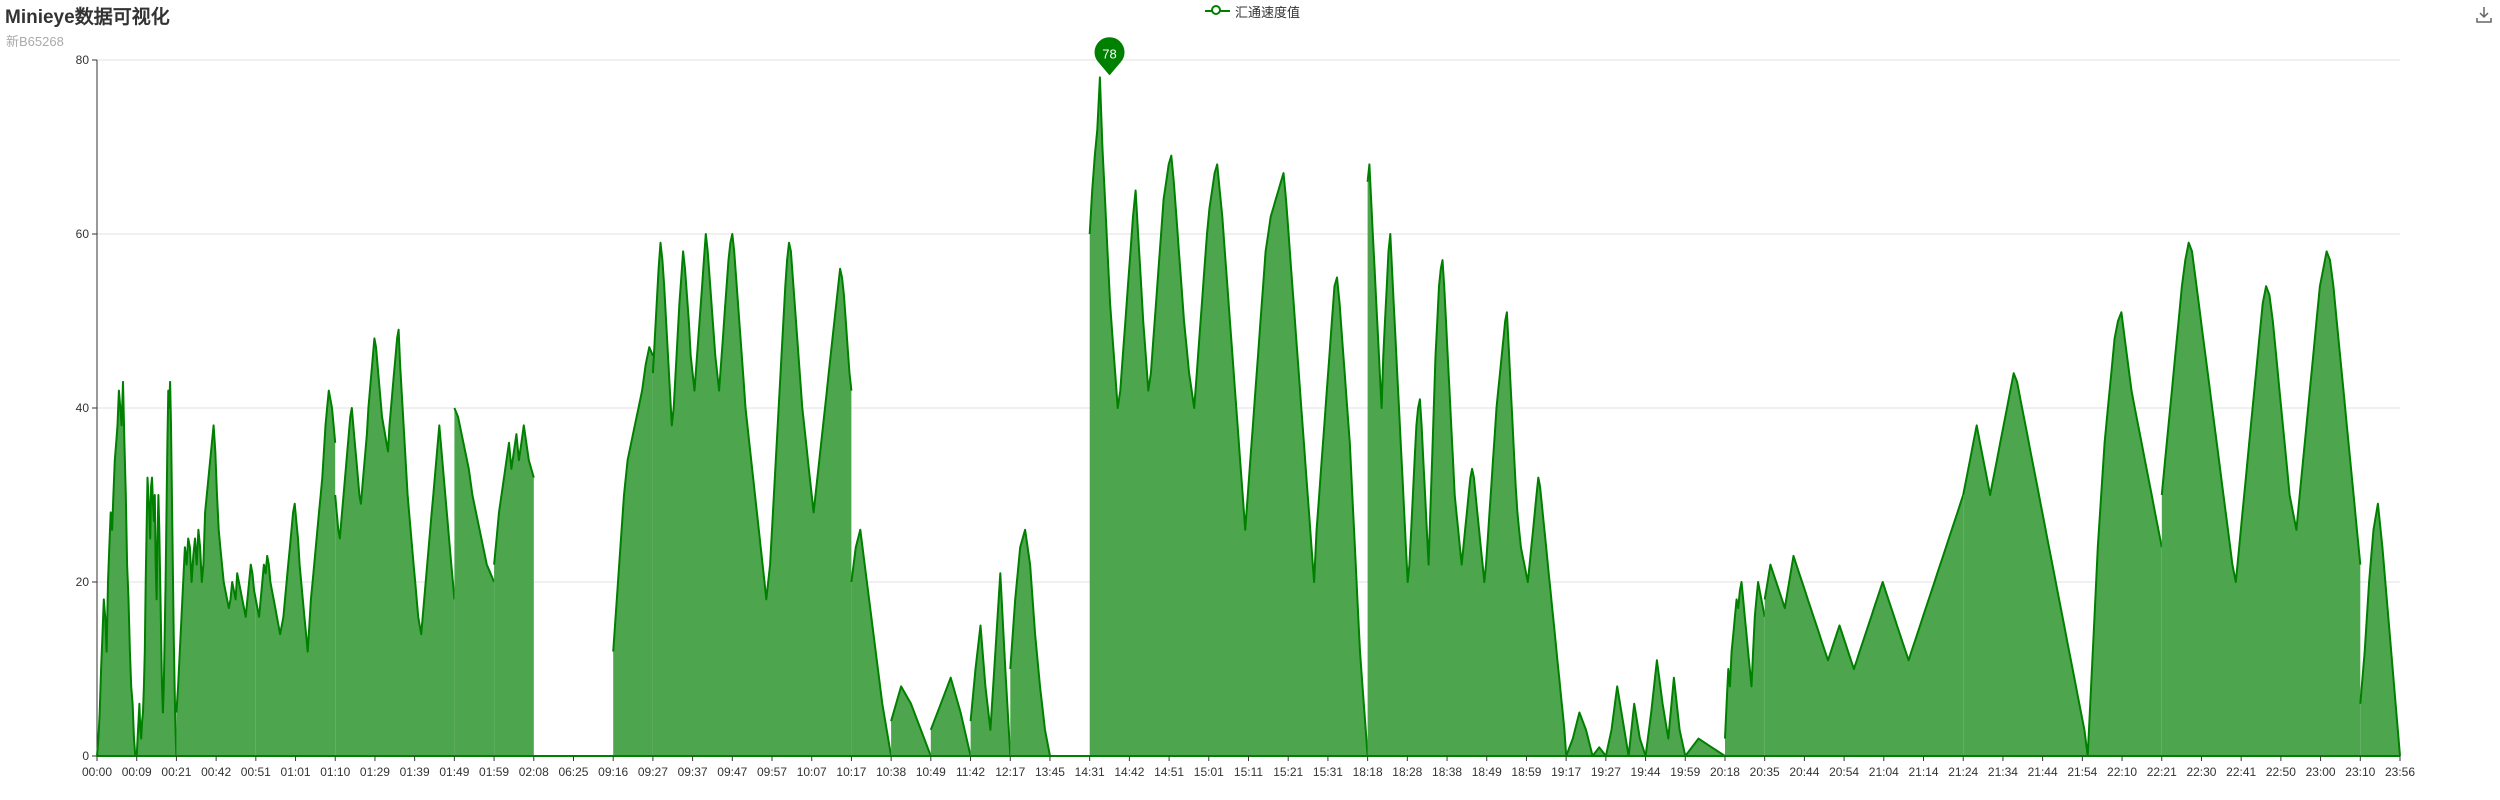  Describe the element at coordinates (1844, 772) in the screenshot. I see `x-tick-label-44: 20:54` at that location.